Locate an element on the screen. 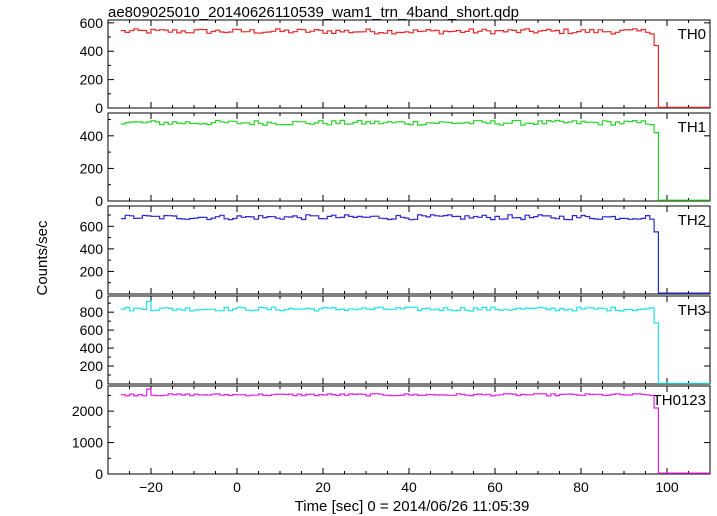  series-label: TH2 is located at coordinates (692, 220).